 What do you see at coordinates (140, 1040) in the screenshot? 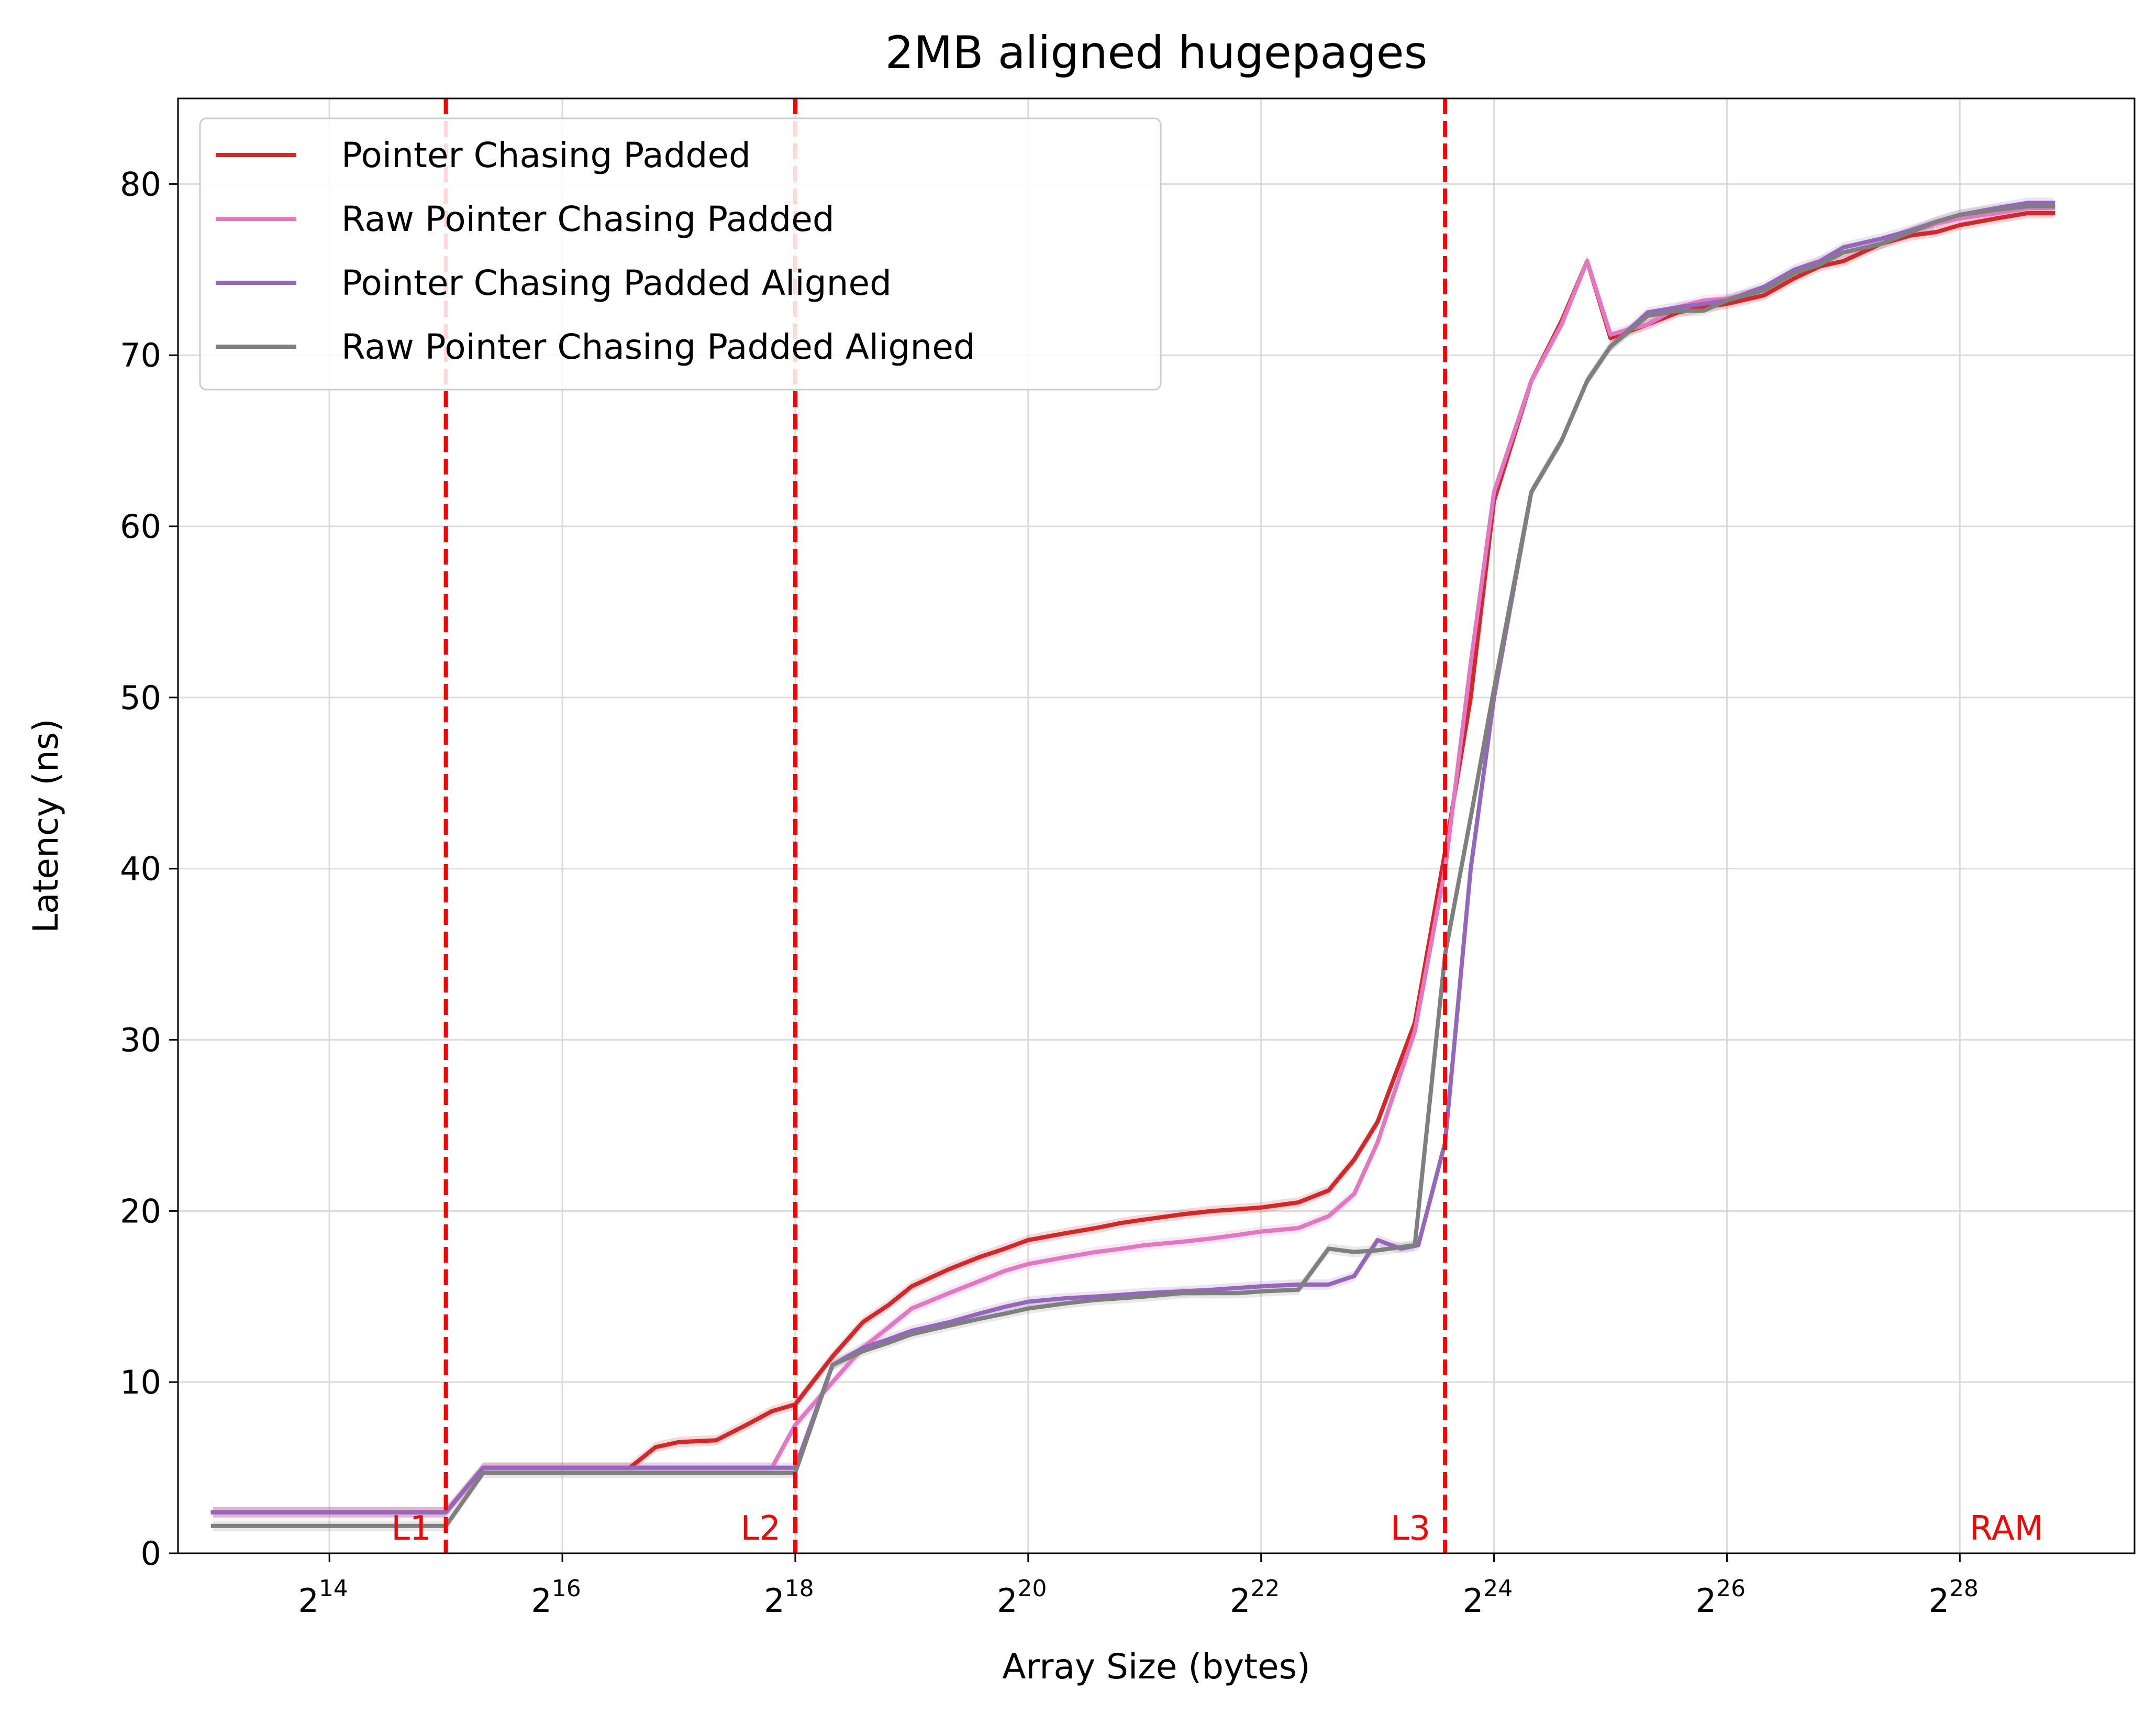
I see `y-tick-label: 30` at bounding box center [140, 1040].